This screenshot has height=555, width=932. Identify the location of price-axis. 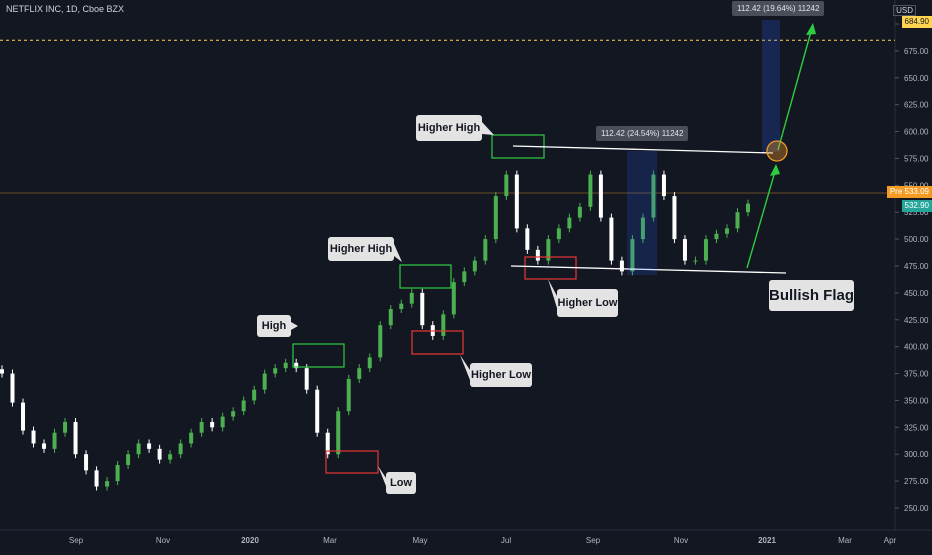
(913, 265).